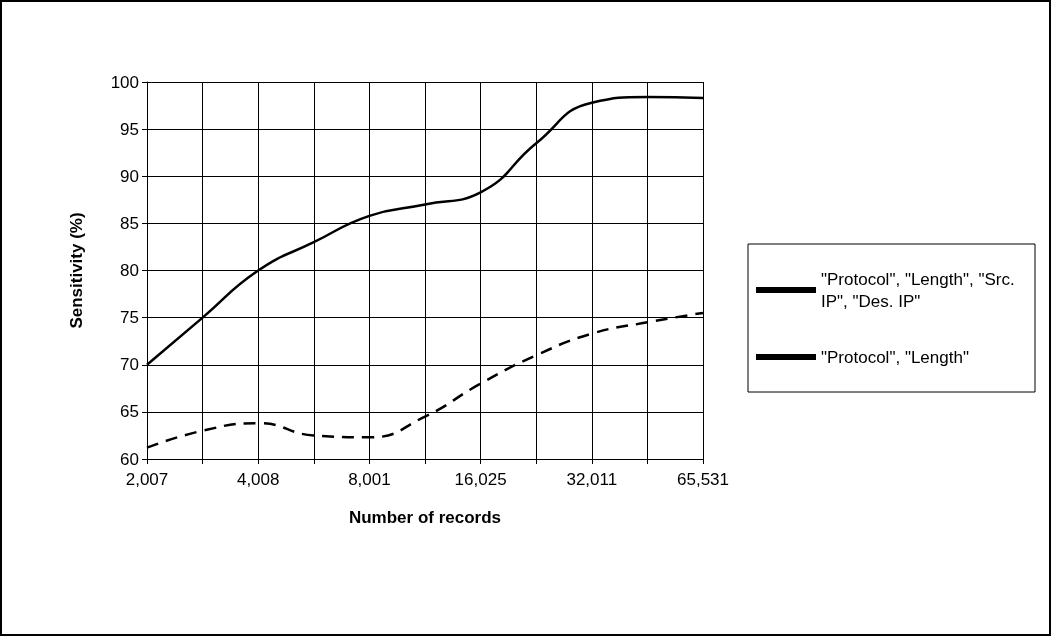 The height and width of the screenshot is (636, 1051). I want to click on y-tick-label: 60, so click(129, 459).